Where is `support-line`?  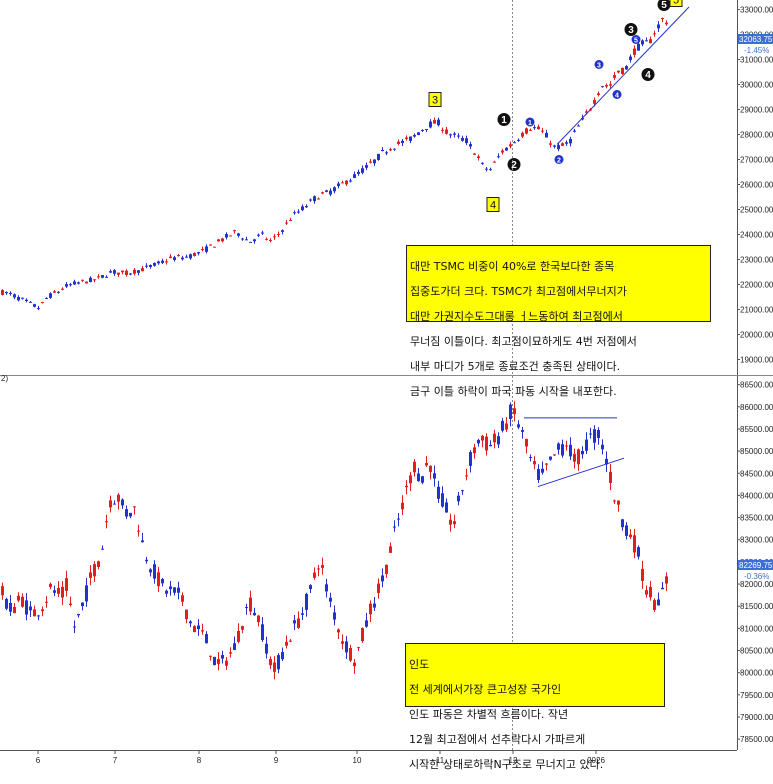
support-line is located at coordinates (581, 472).